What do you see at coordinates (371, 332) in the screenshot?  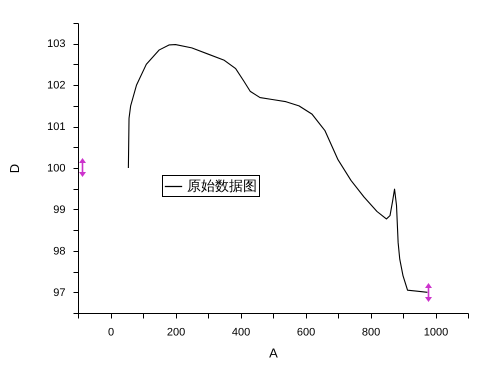 I see `x-tick-label: 800` at bounding box center [371, 332].